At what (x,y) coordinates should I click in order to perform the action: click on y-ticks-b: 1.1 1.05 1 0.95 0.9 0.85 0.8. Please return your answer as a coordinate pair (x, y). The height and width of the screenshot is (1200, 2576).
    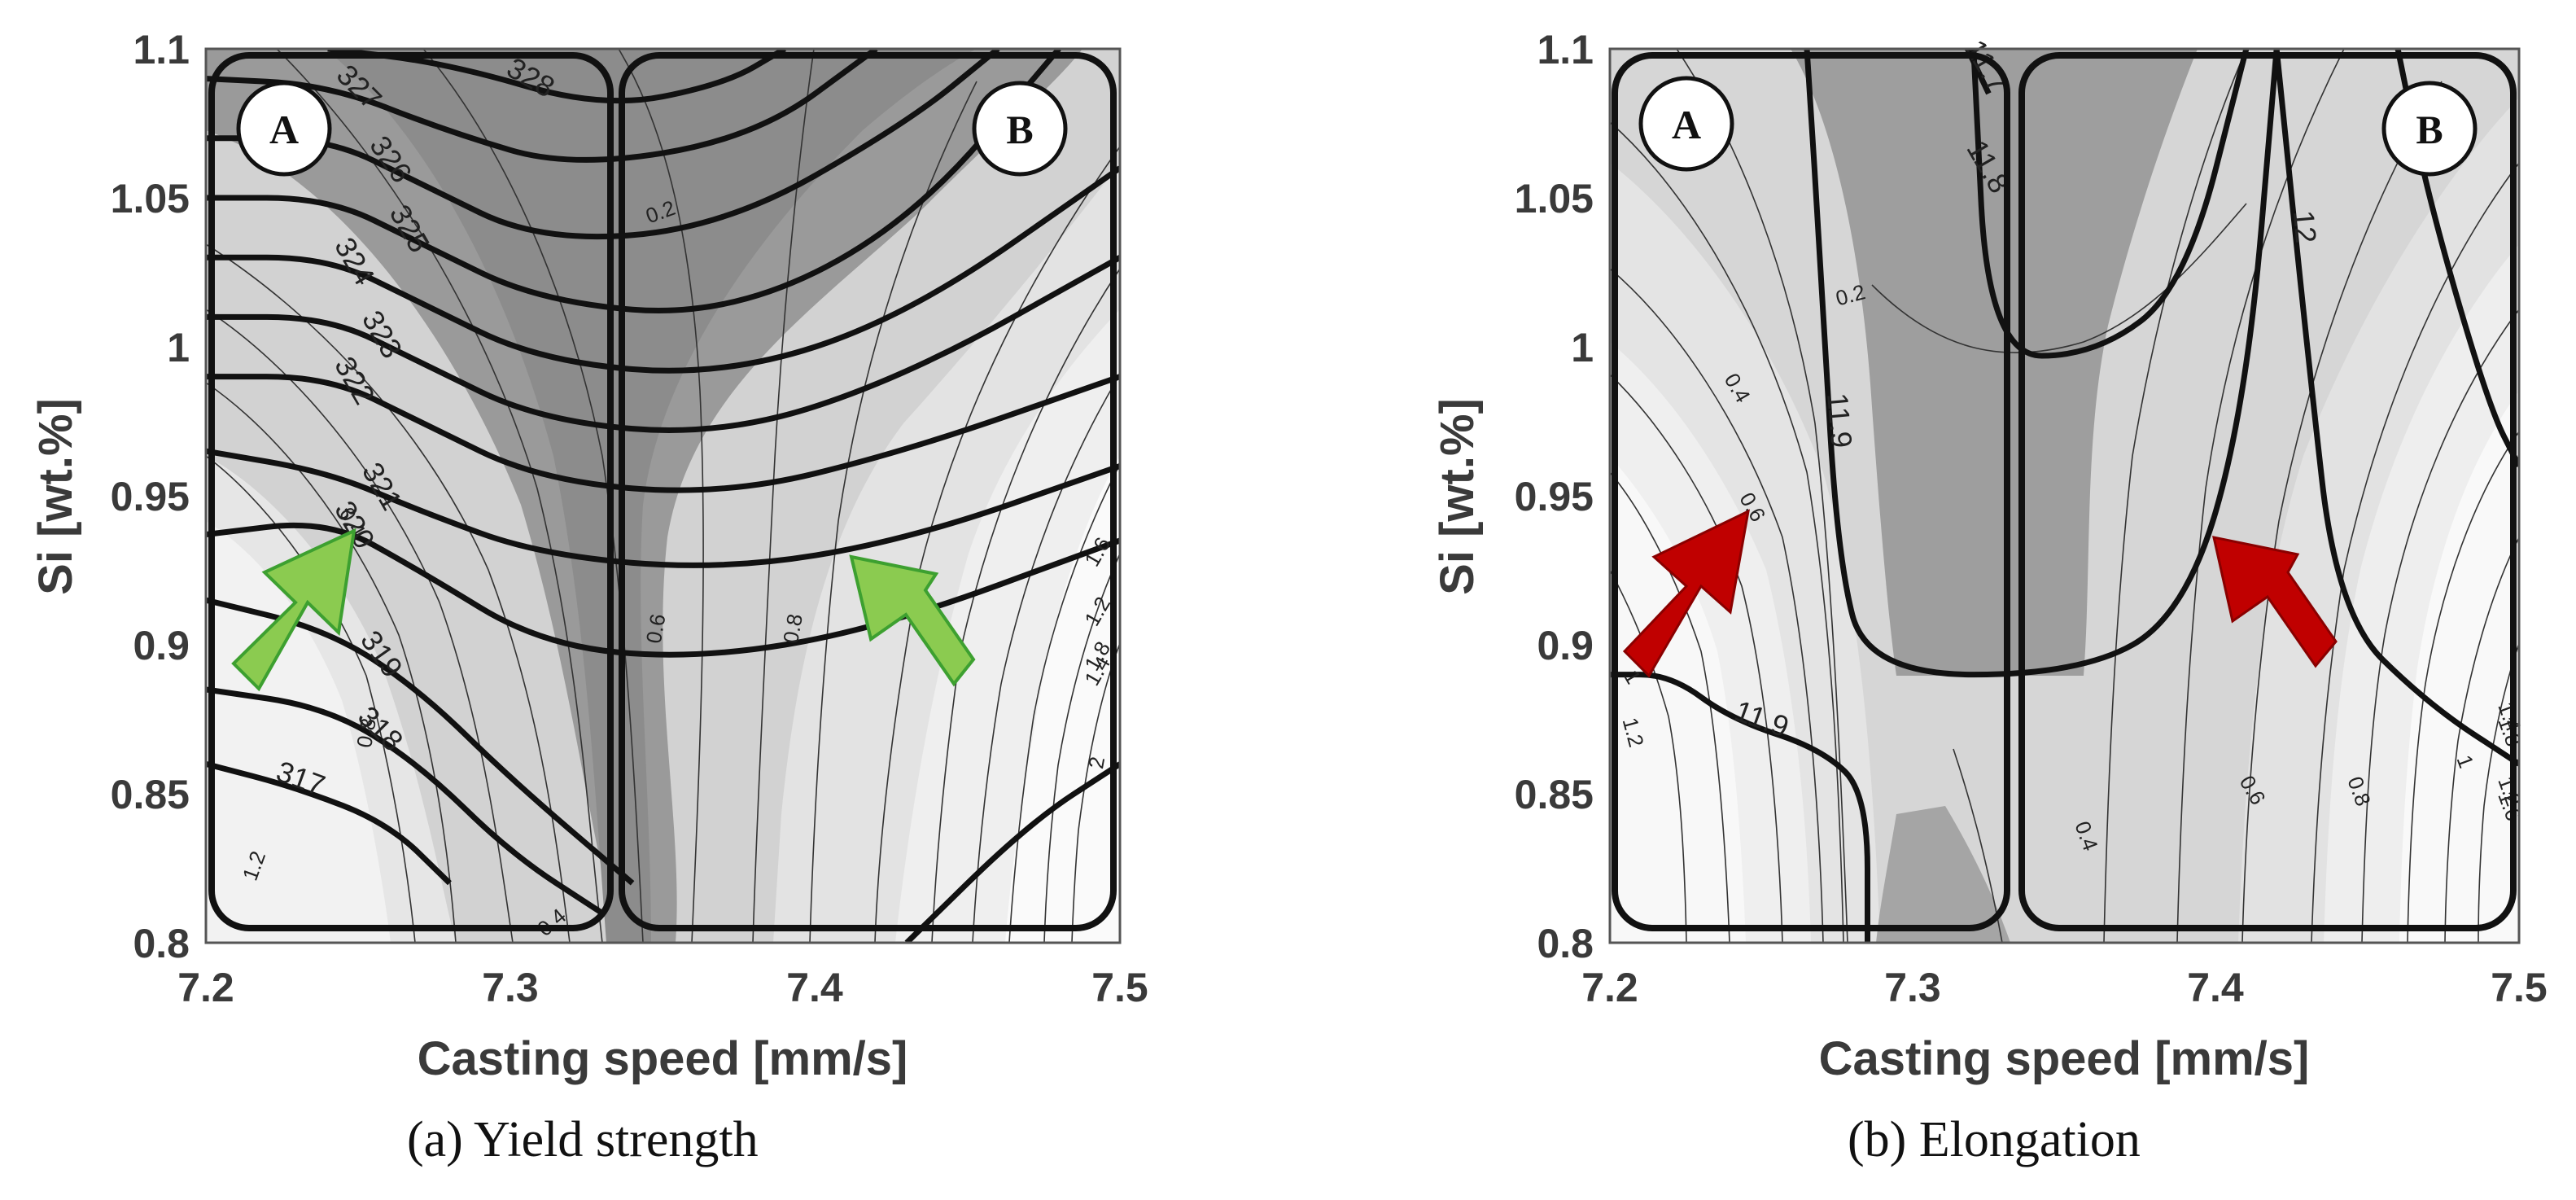
    Looking at the image, I should click on (1554, 496).